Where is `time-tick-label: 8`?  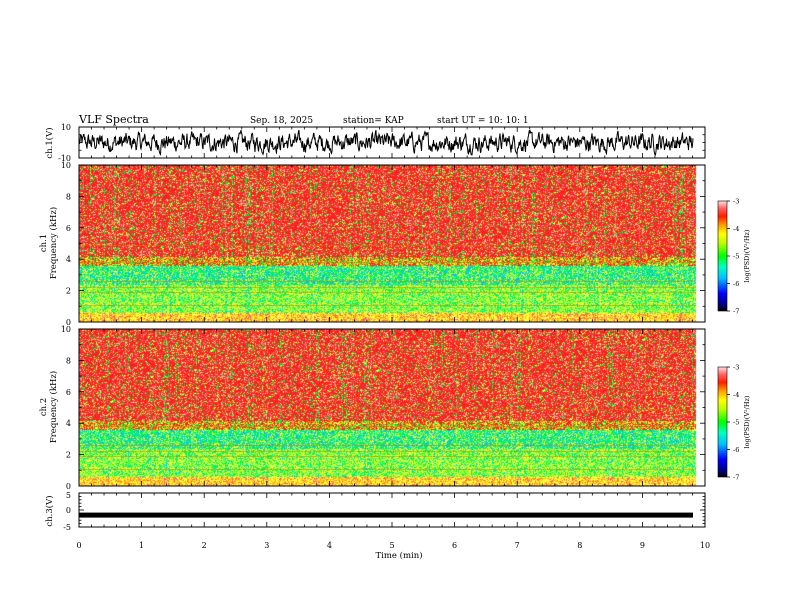
time-tick-label: 8 is located at coordinates (579, 545).